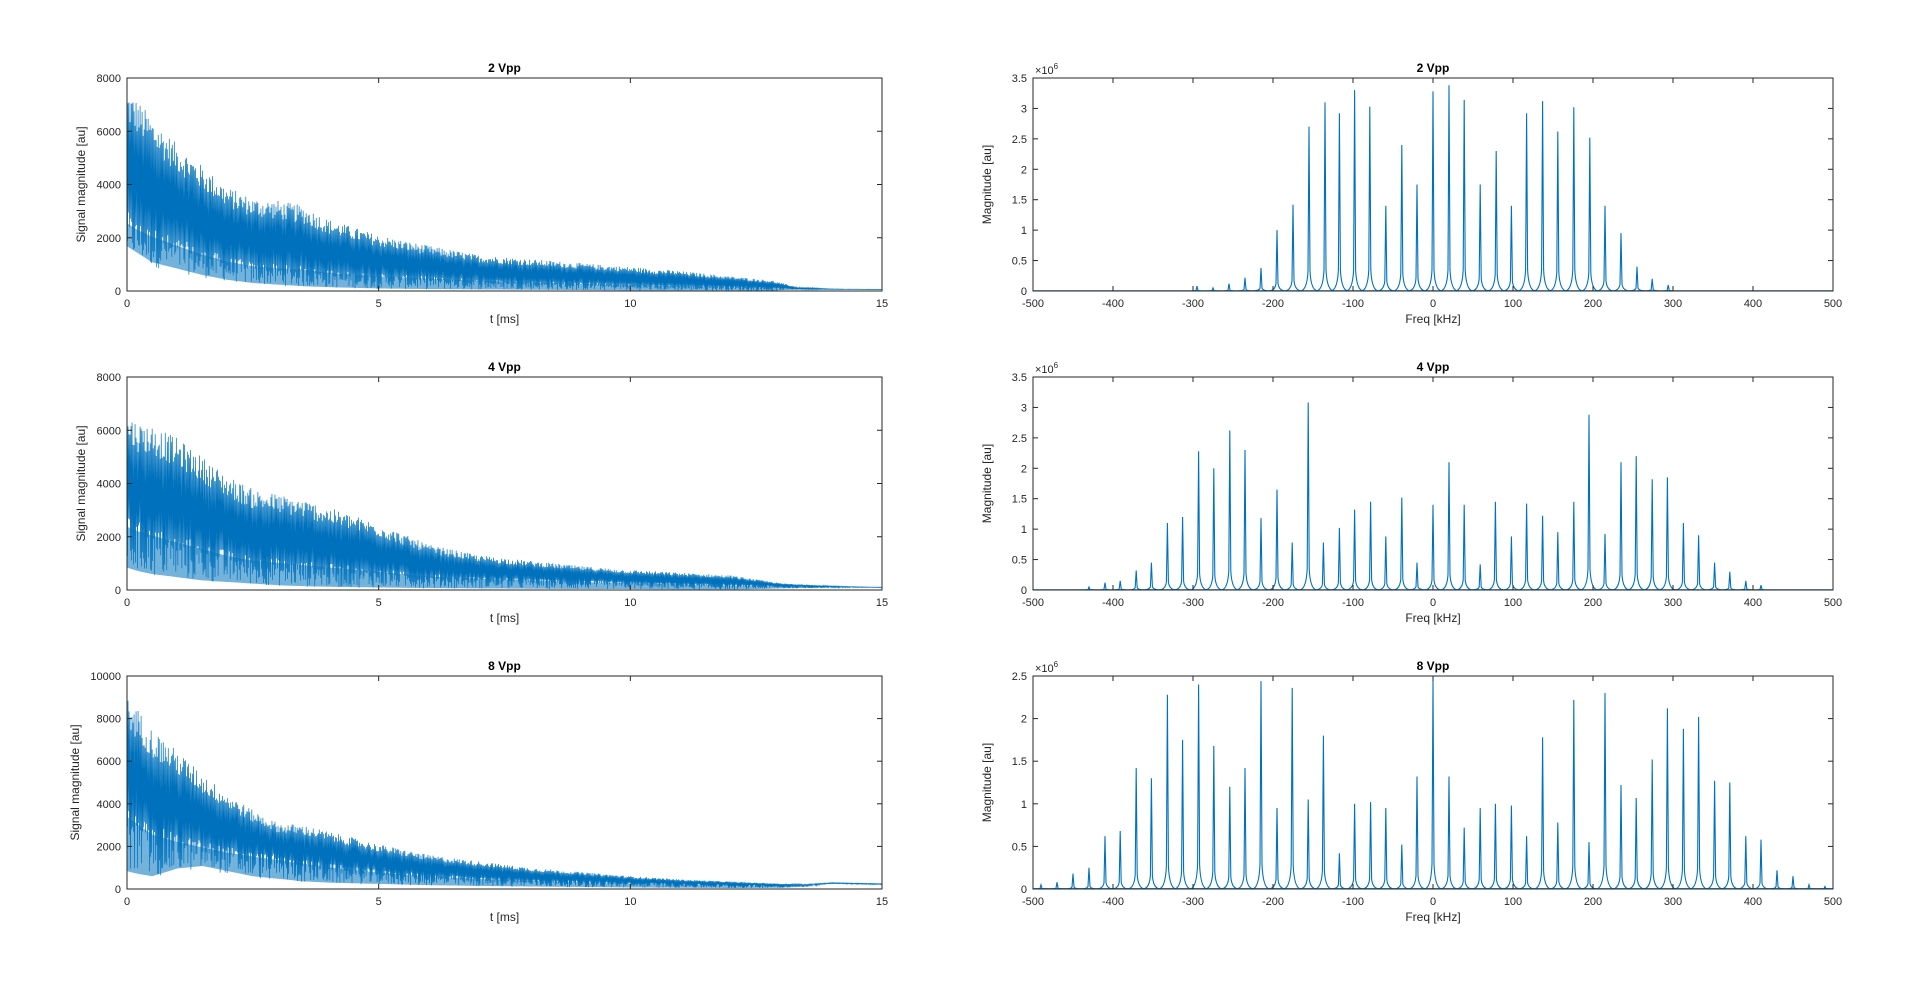 The image size is (1911, 988). Describe the element at coordinates (109, 431) in the screenshot. I see `y-tick-label: 6000` at that location.